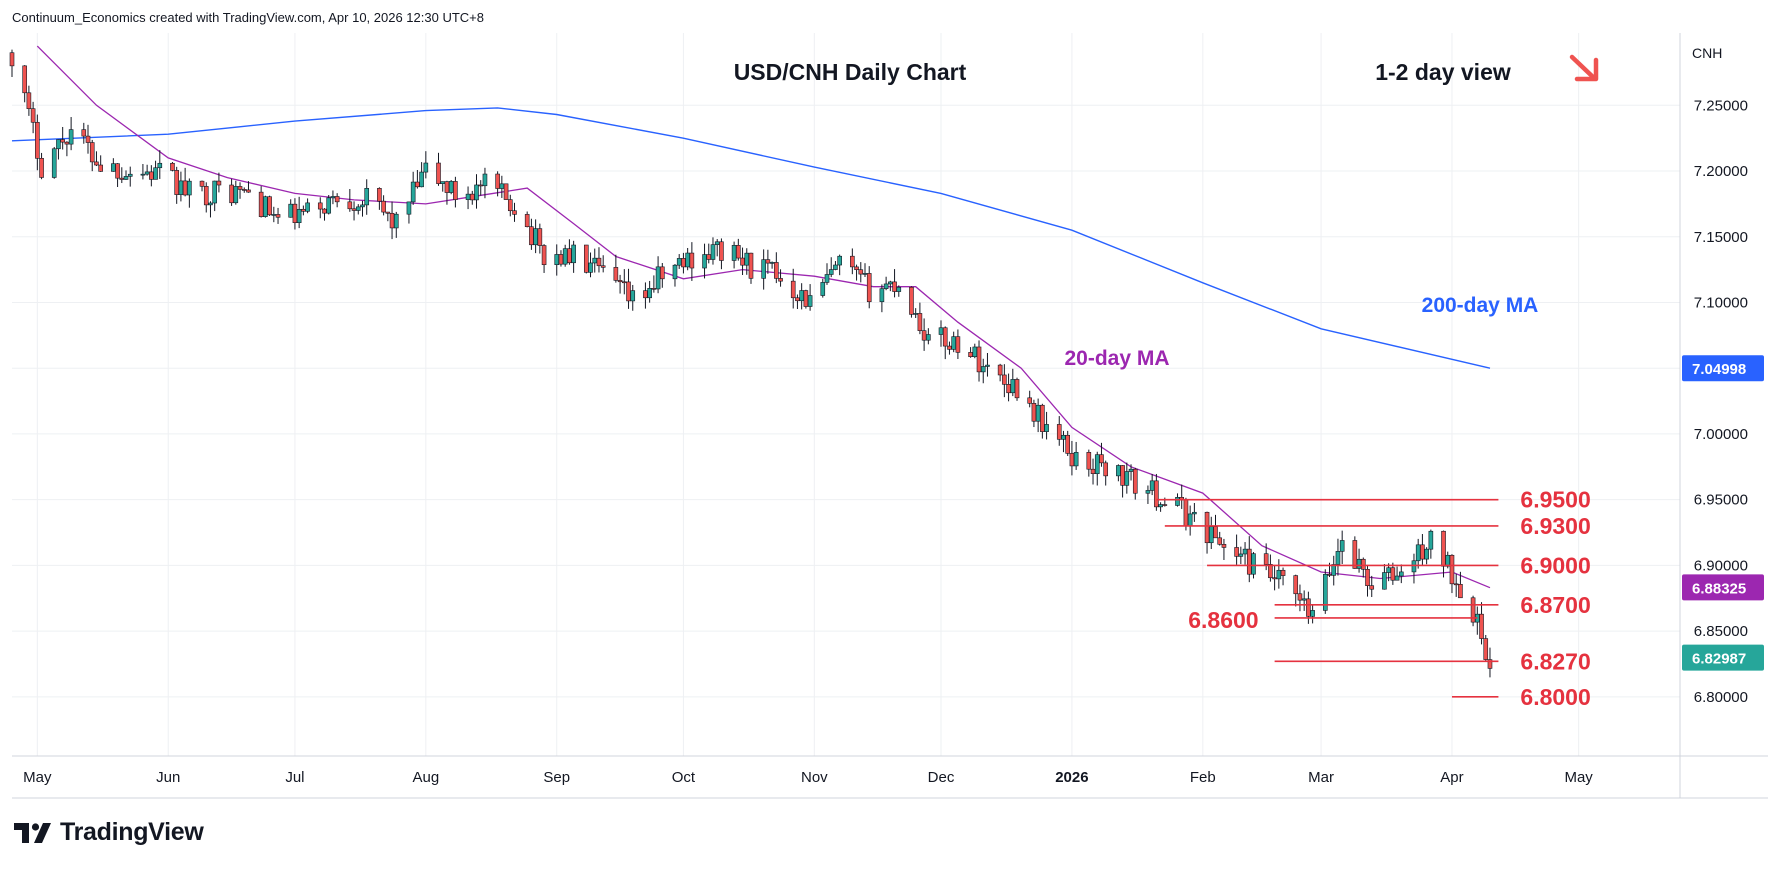 Image resolution: width=1778 pixels, height=871 pixels. Describe the element at coordinates (1721, 302) in the screenshot. I see `y-tick-label: 7.10000` at that location.